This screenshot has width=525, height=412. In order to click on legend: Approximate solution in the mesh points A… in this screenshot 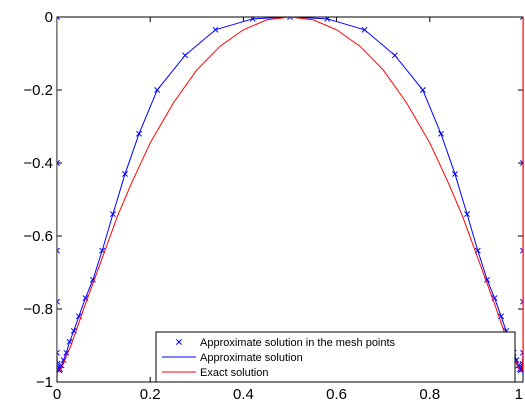, I will do `click(335, 357)`.